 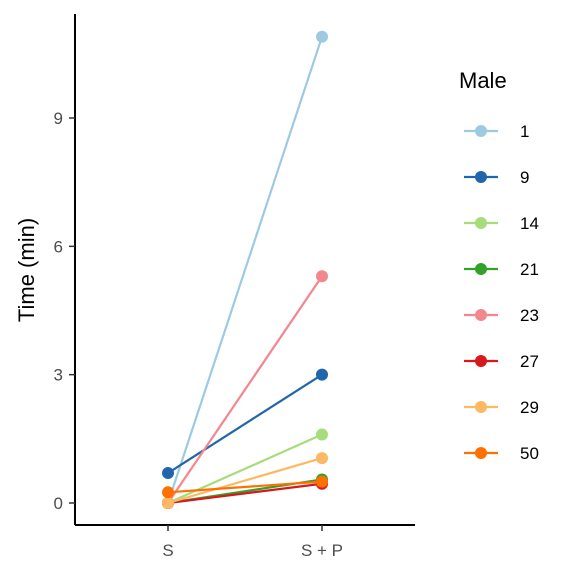 What do you see at coordinates (529, 315) in the screenshot?
I see `legend-label: 23` at bounding box center [529, 315].